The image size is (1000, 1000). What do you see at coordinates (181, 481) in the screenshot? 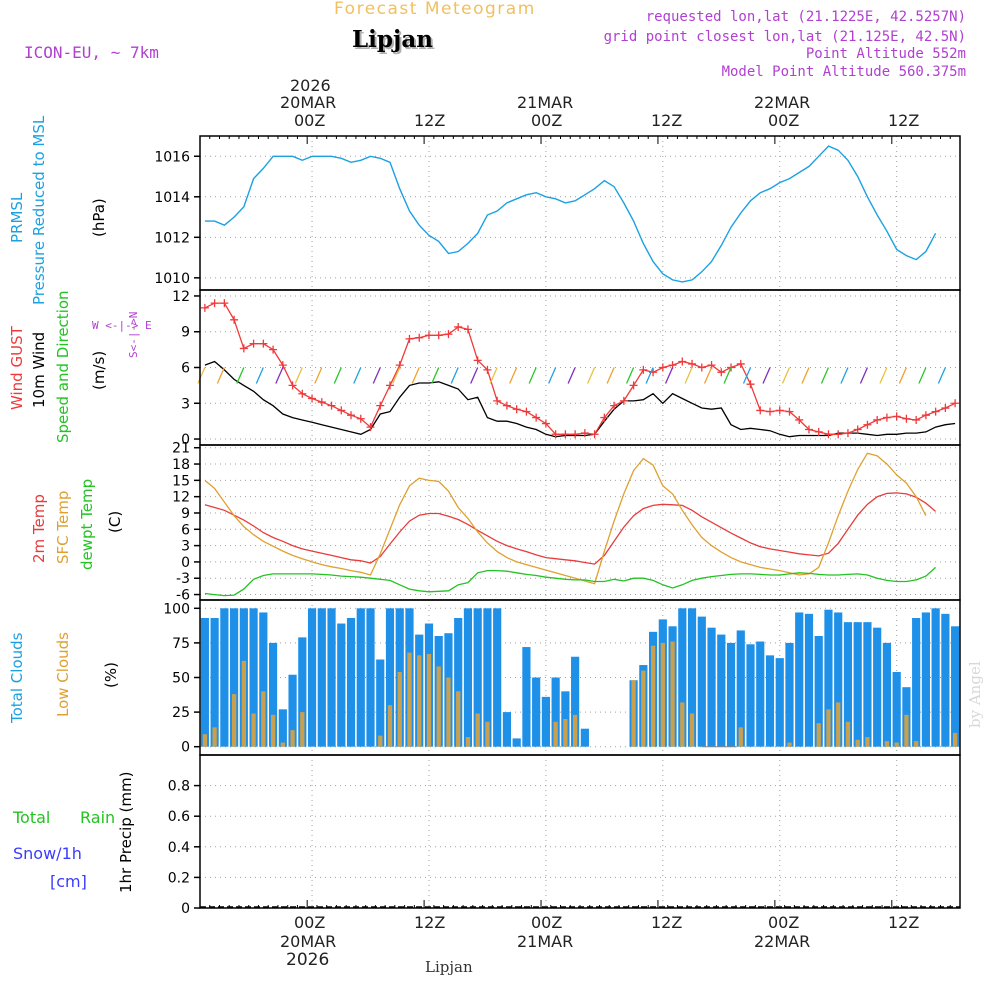
I see `y-tick-label: 15` at bounding box center [181, 481].